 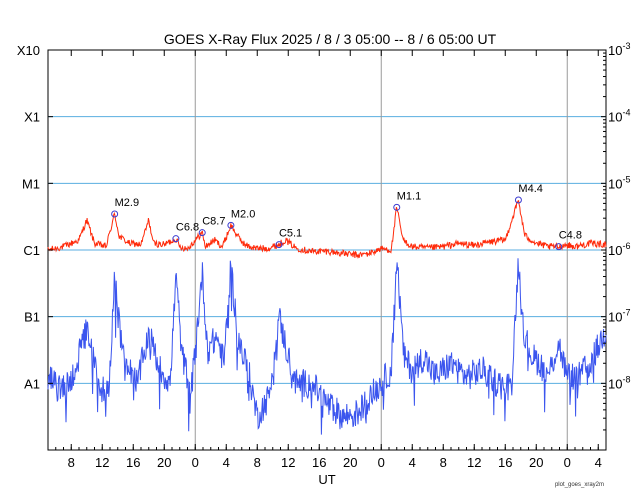 What do you see at coordinates (409, 196) in the screenshot?
I see `flare-label: M1.1` at bounding box center [409, 196].